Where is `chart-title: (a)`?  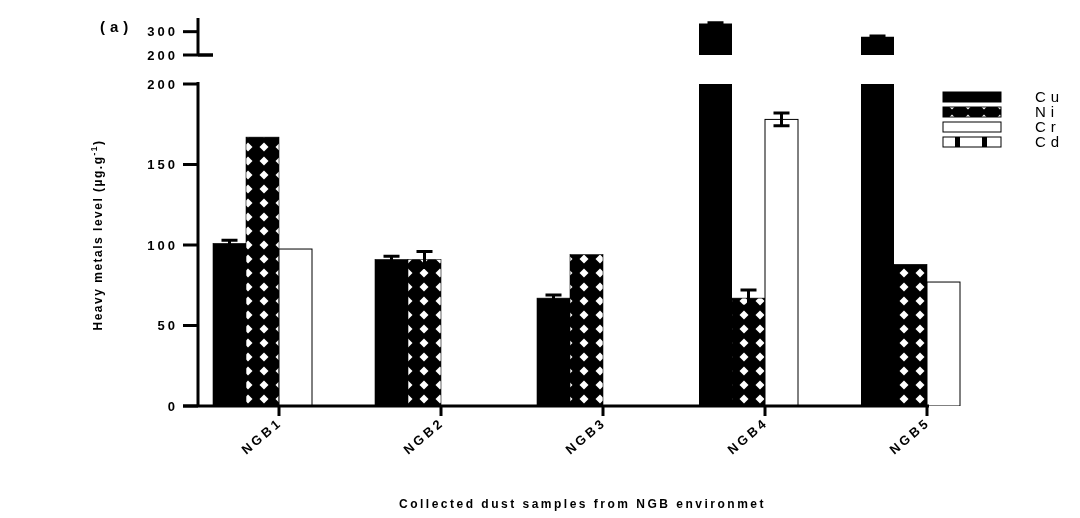
chart-title: (a) is located at coordinates (117, 26).